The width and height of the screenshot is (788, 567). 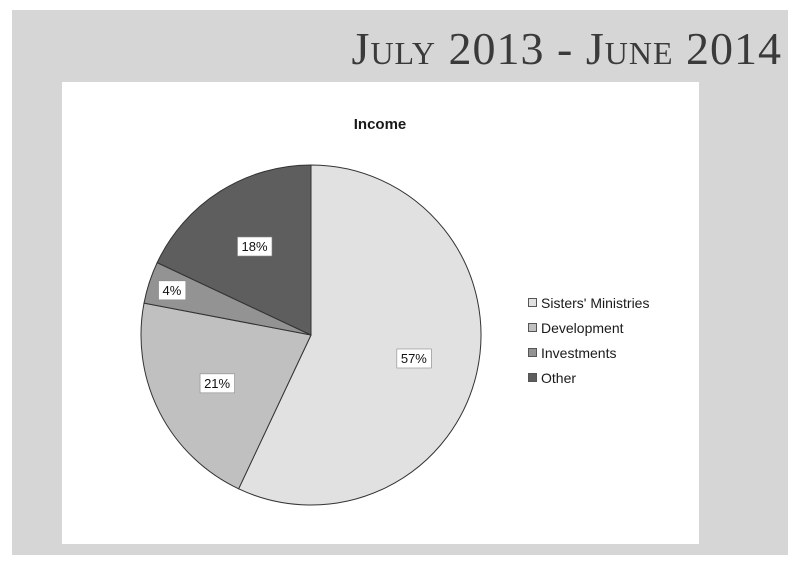 What do you see at coordinates (579, 352) in the screenshot?
I see `legend-label-investments: Investments` at bounding box center [579, 352].